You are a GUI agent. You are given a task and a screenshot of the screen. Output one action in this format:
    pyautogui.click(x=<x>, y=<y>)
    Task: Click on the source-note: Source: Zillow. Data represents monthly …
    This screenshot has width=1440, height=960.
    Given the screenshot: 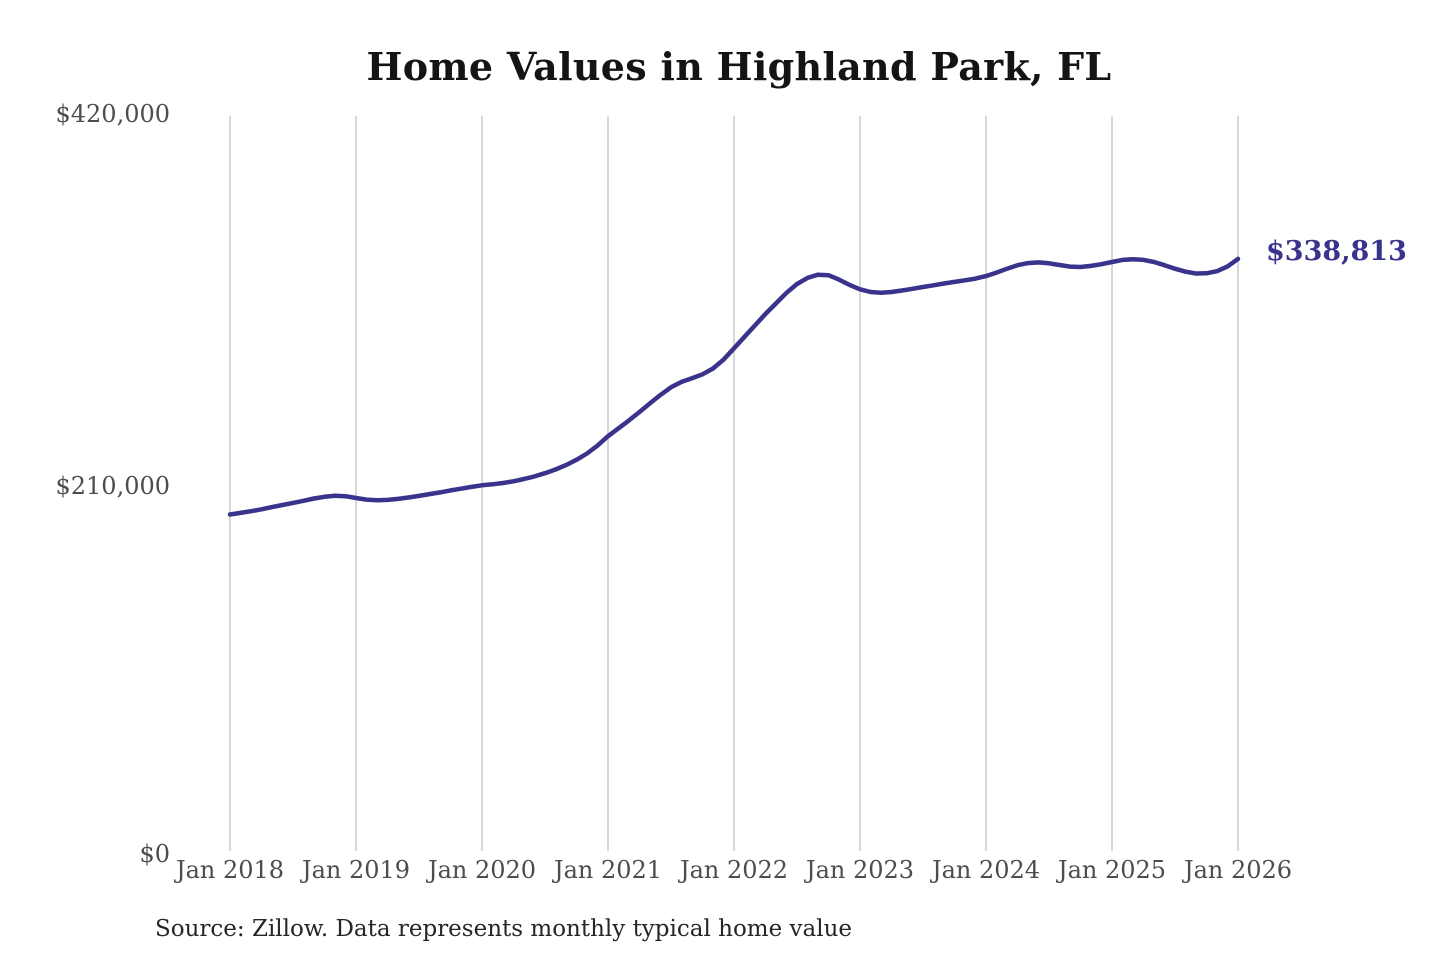 What is the action you would take?
    pyautogui.click(x=504, y=929)
    